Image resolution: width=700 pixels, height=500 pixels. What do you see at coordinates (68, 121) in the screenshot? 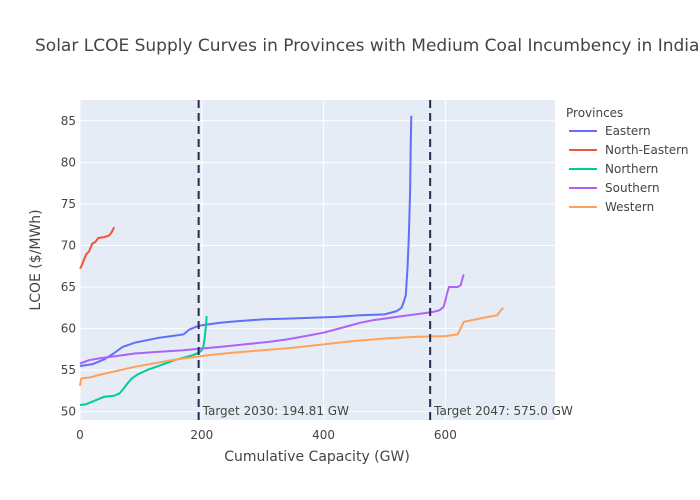
I see `y-tick-label: 85` at bounding box center [68, 121].